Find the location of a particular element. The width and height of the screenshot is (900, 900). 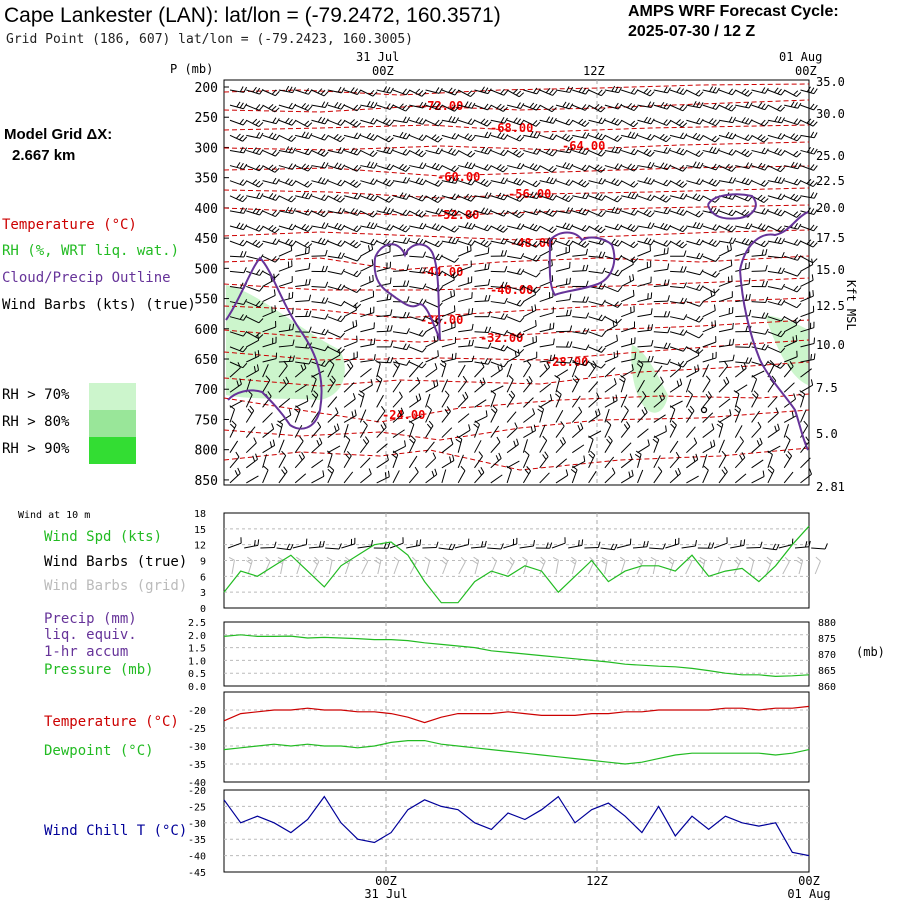

windchill-line is located at coordinates (516, 826).